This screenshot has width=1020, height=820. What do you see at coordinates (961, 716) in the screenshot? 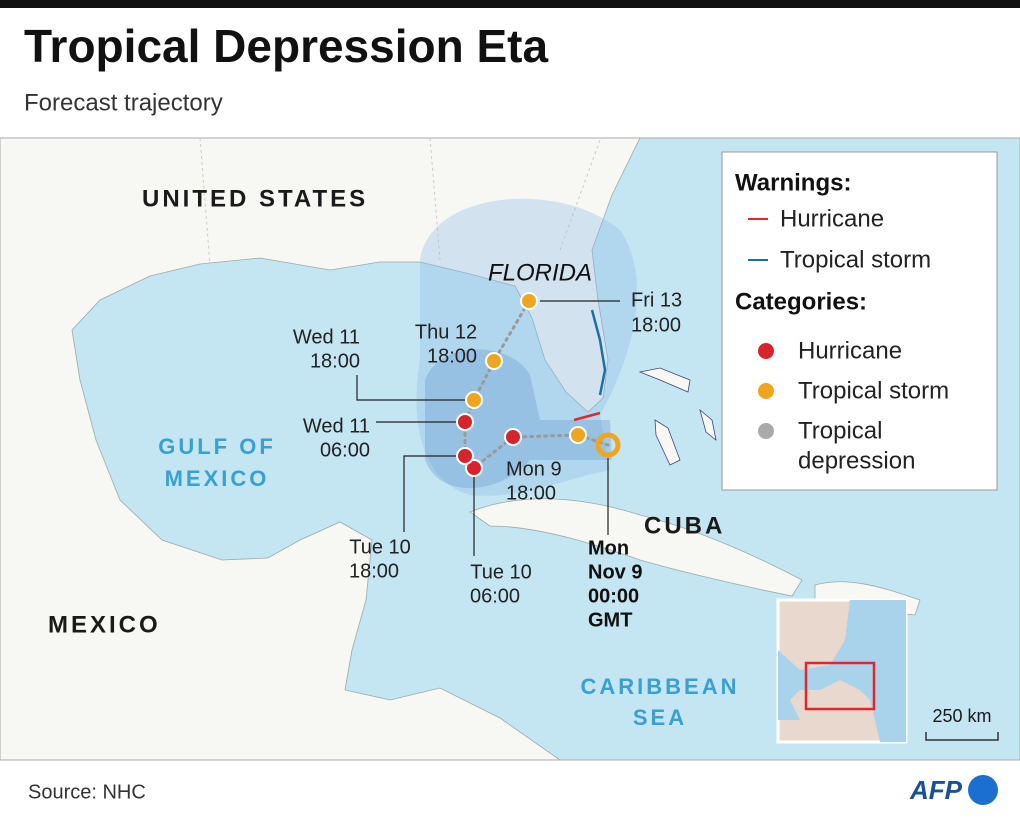
I see `scale-label: 250 km` at bounding box center [961, 716].